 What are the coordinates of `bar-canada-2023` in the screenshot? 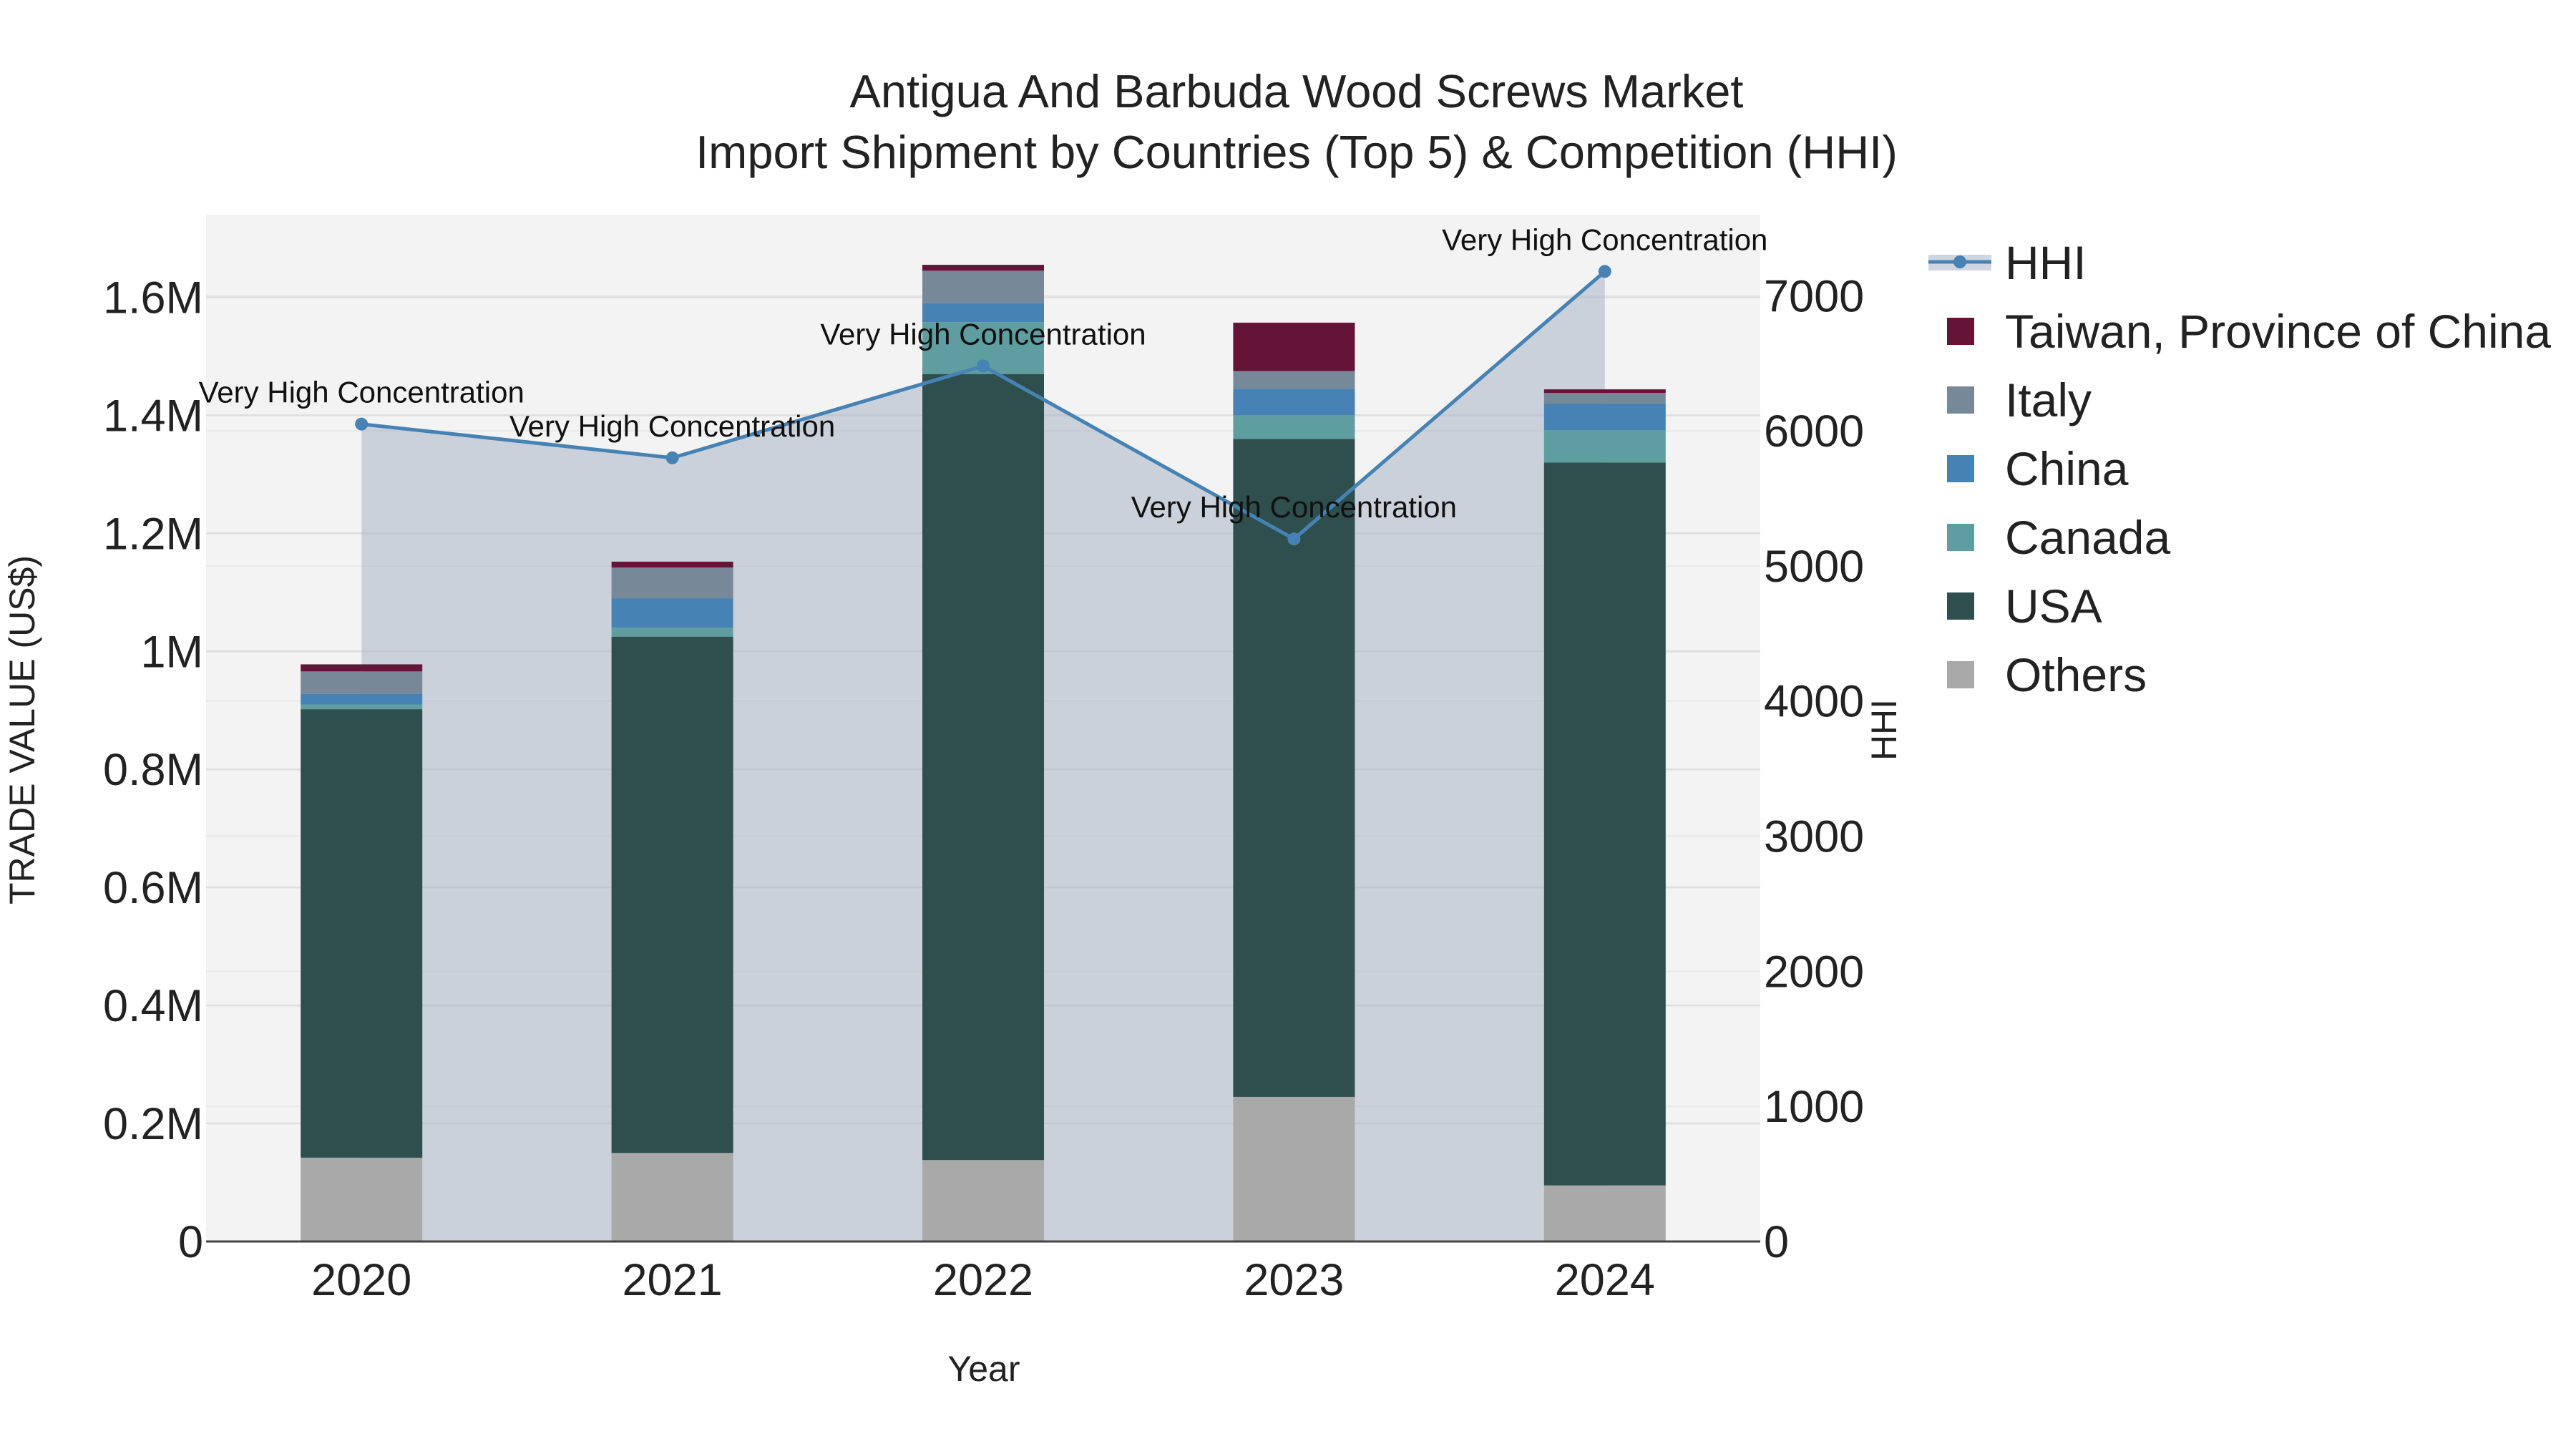 It's located at (1294, 427).